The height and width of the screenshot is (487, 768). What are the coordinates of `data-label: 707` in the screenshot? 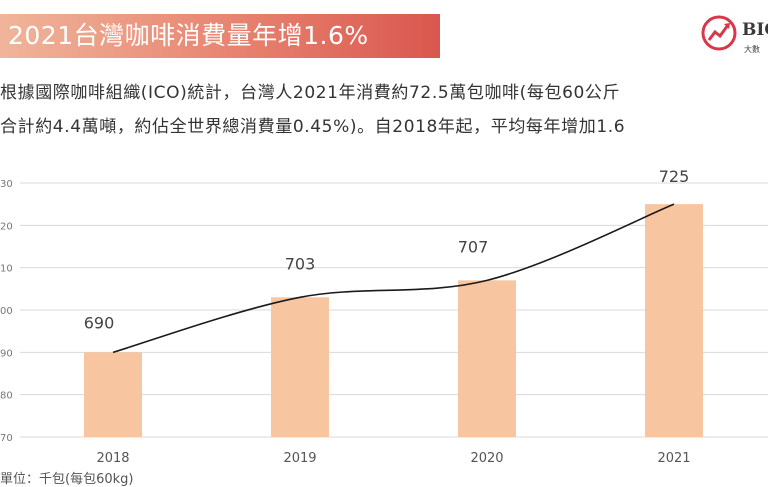 It's located at (473, 246).